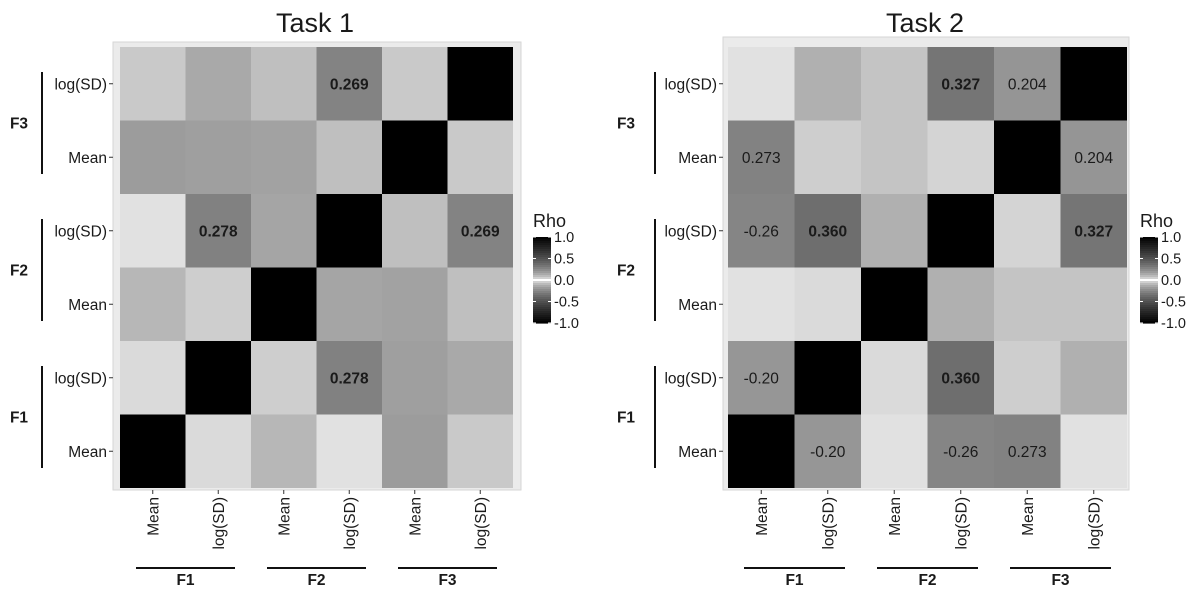 This screenshot has width=1204, height=590. Describe the element at coordinates (315, 23) in the screenshot. I see `chart-title: Task 1` at that location.